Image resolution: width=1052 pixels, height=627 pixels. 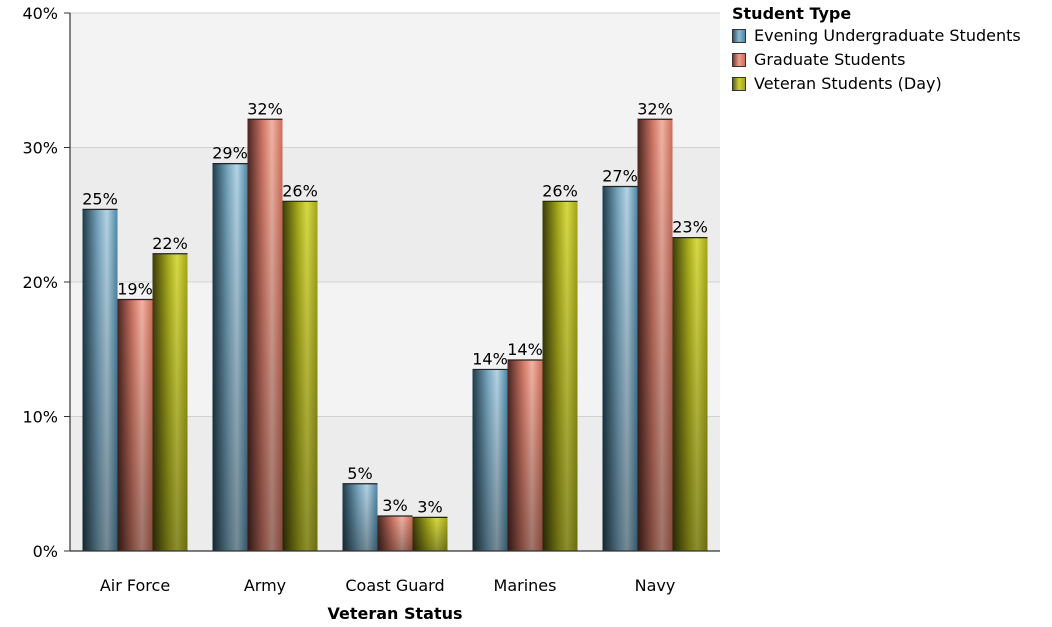 What do you see at coordinates (620, 176) in the screenshot?
I see `data-label: 27%` at bounding box center [620, 176].